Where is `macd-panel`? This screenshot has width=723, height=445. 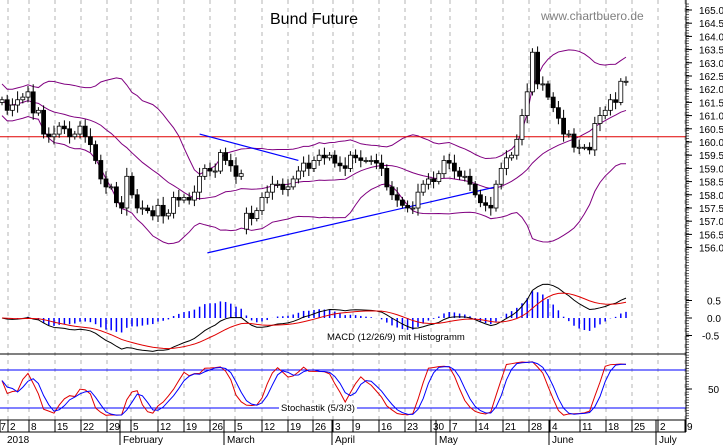
macd-panel is located at coordinates (314, 317).